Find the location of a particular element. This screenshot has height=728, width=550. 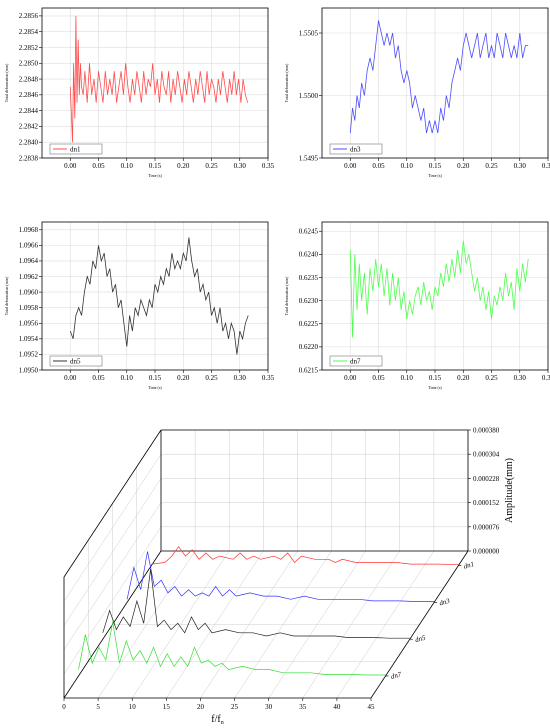

y-tick-label: 1.0964 is located at coordinates (29, 261).